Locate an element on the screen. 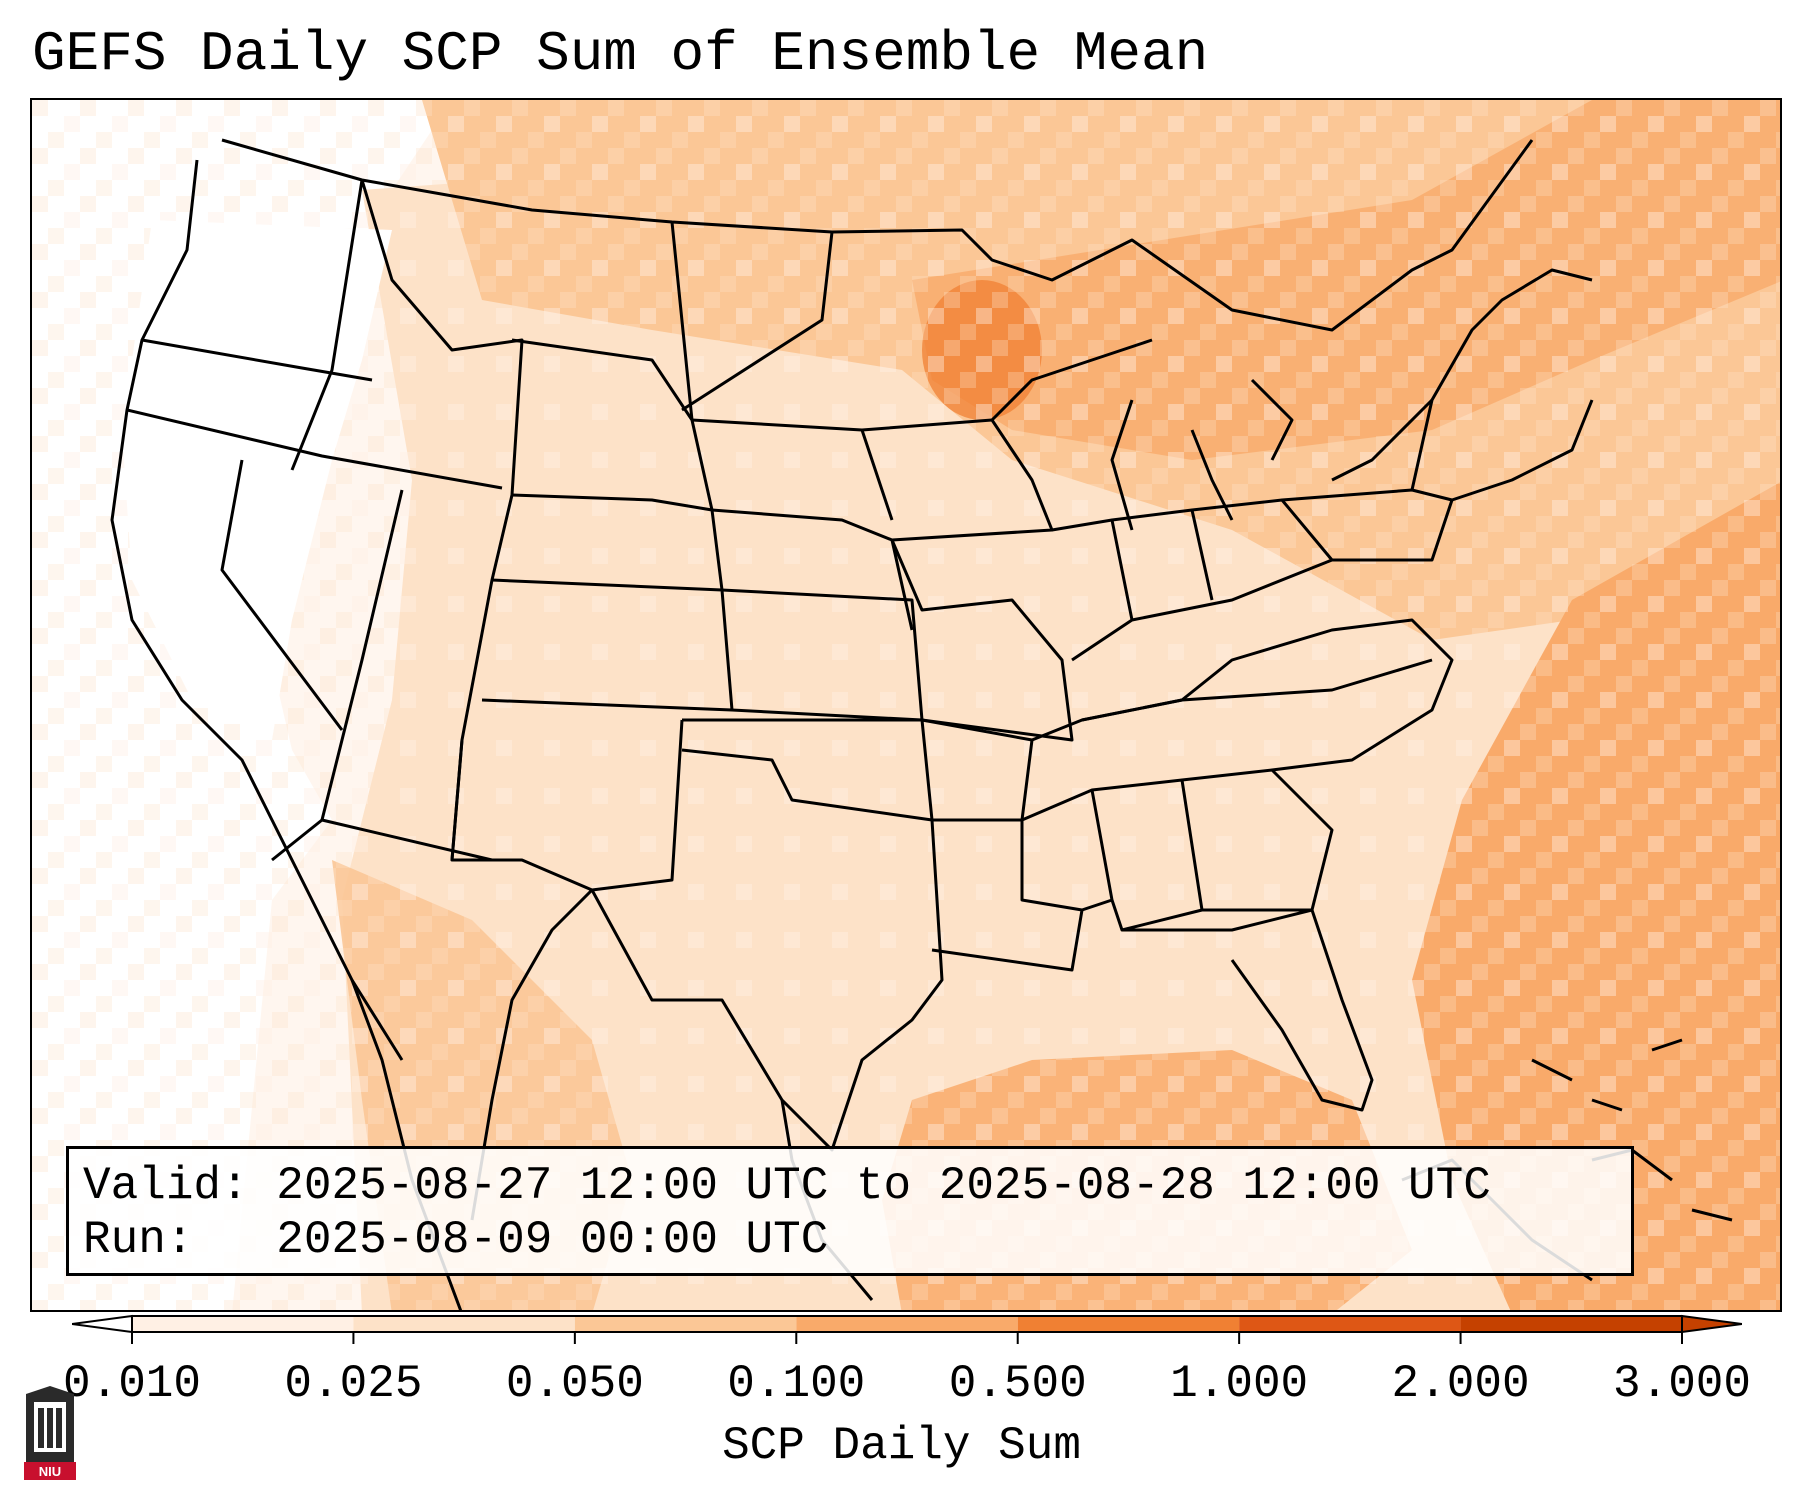 The height and width of the screenshot is (1500, 1803). run-label: Run: is located at coordinates (138, 1240).